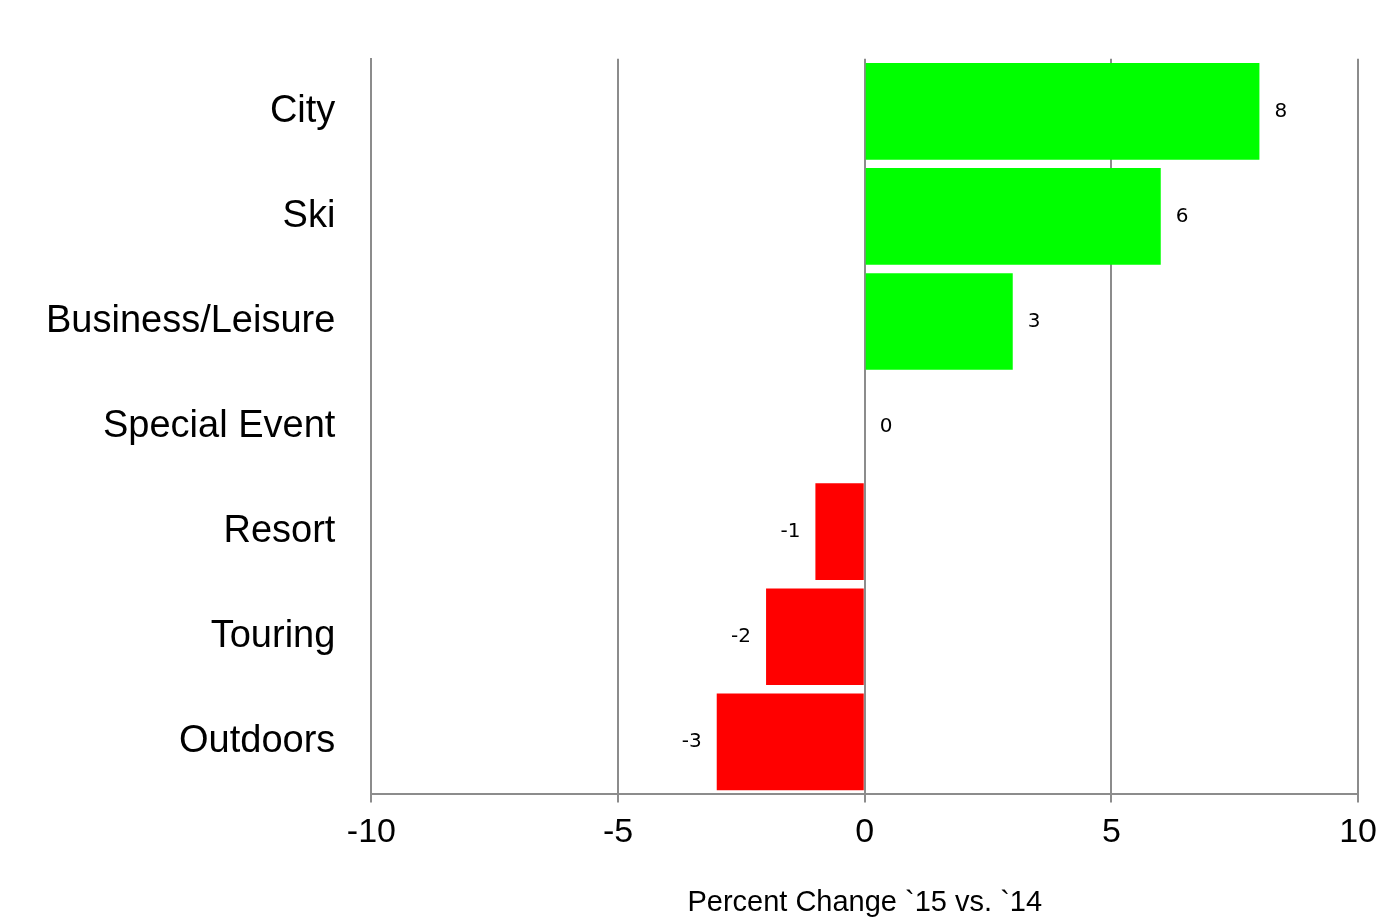 This screenshot has height=924, width=1387. What do you see at coordinates (219, 424) in the screenshot?
I see `y-tick-label: Special Event` at bounding box center [219, 424].